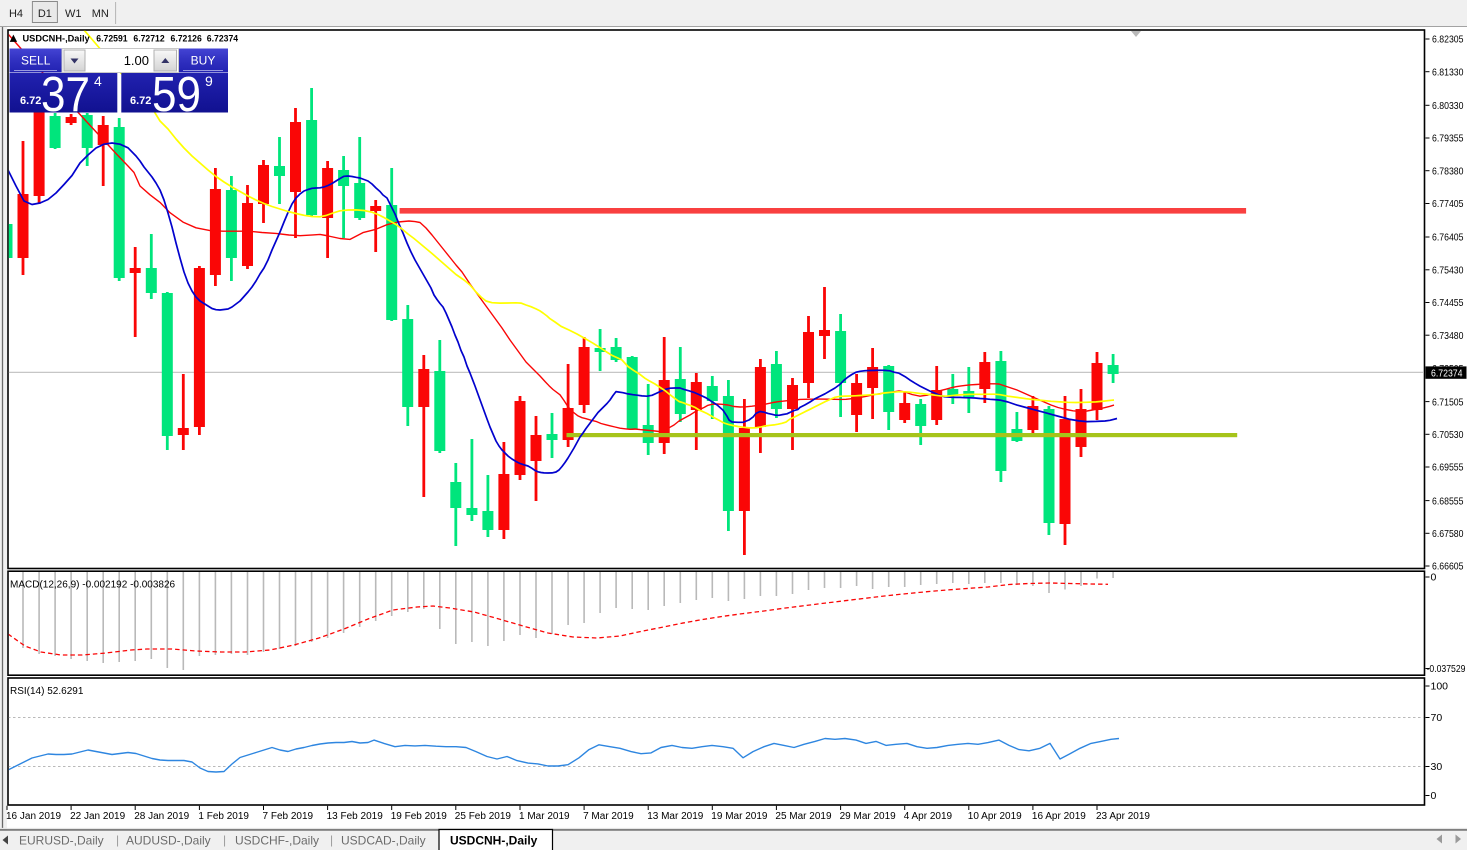 This screenshot has width=1467, height=850. Describe the element at coordinates (288, 816) in the screenshot. I see `svg-text: 7 Feb 2019` at that location.